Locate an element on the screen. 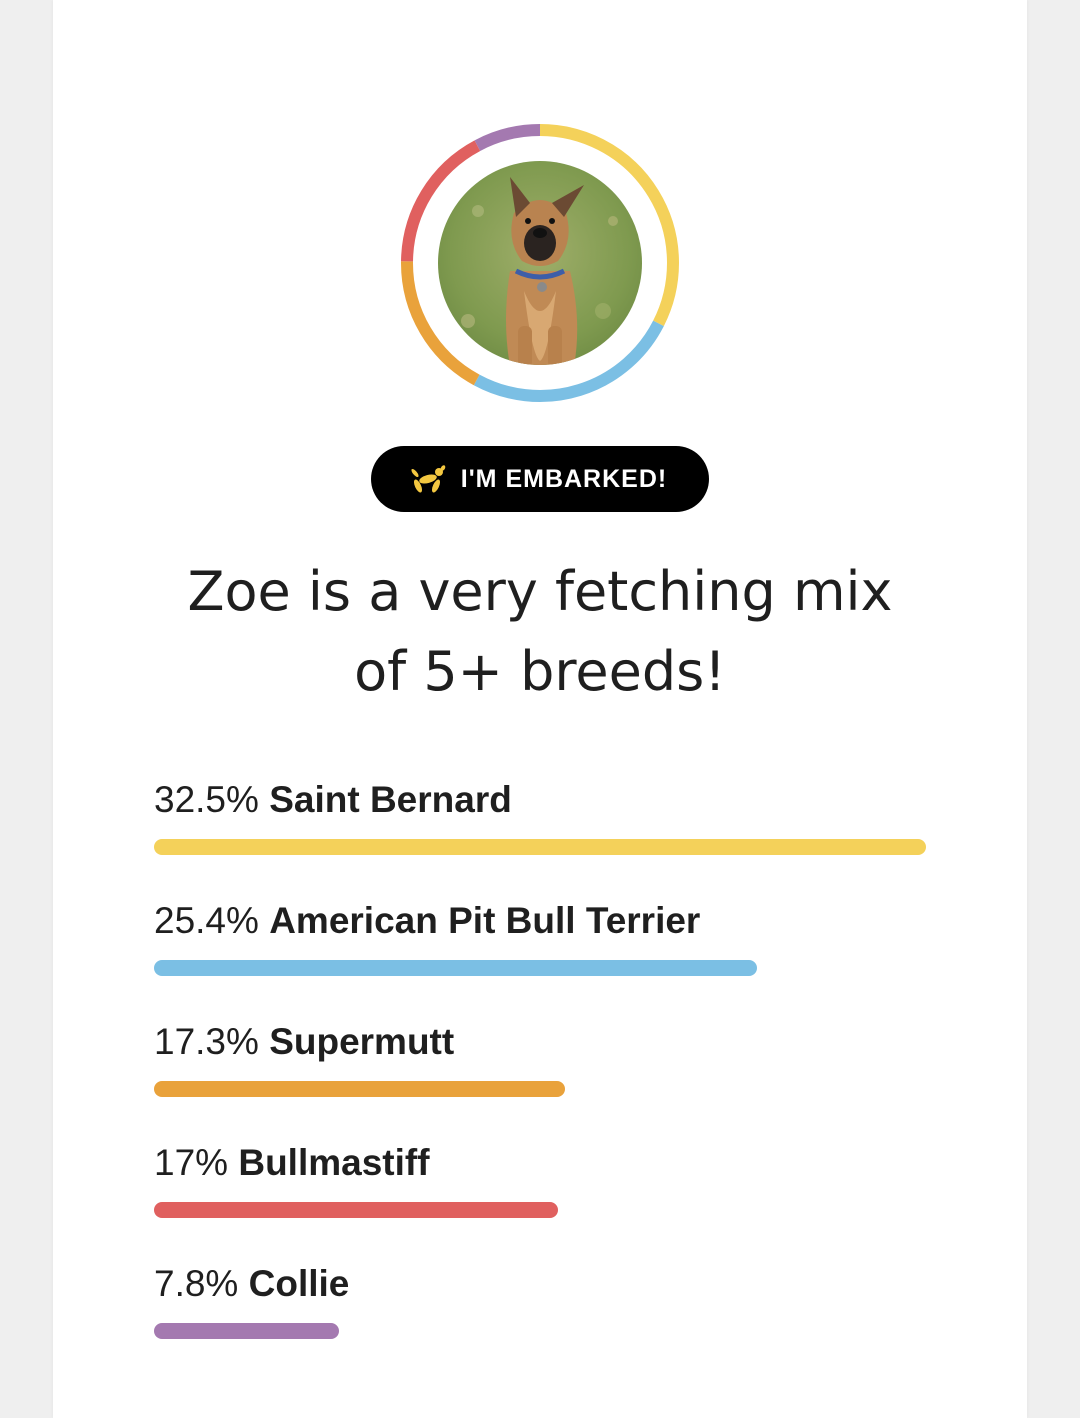 This screenshot has height=1418, width=1080. breed-name: Bullmastiff is located at coordinates (334, 1162).